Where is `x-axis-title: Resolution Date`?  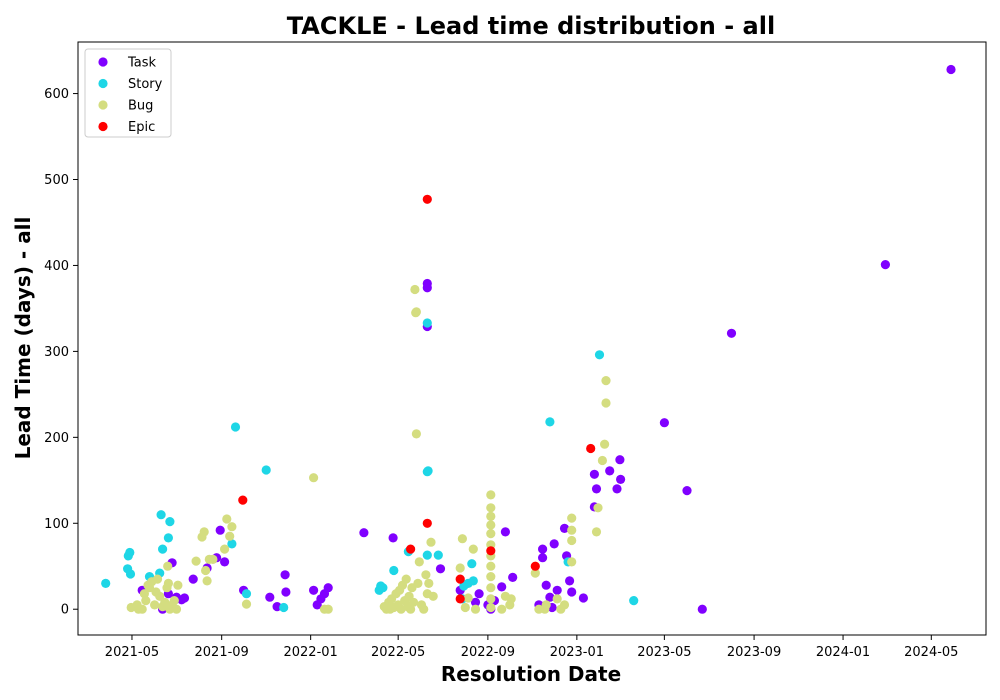 x-axis-title: Resolution Date is located at coordinates (531, 674).